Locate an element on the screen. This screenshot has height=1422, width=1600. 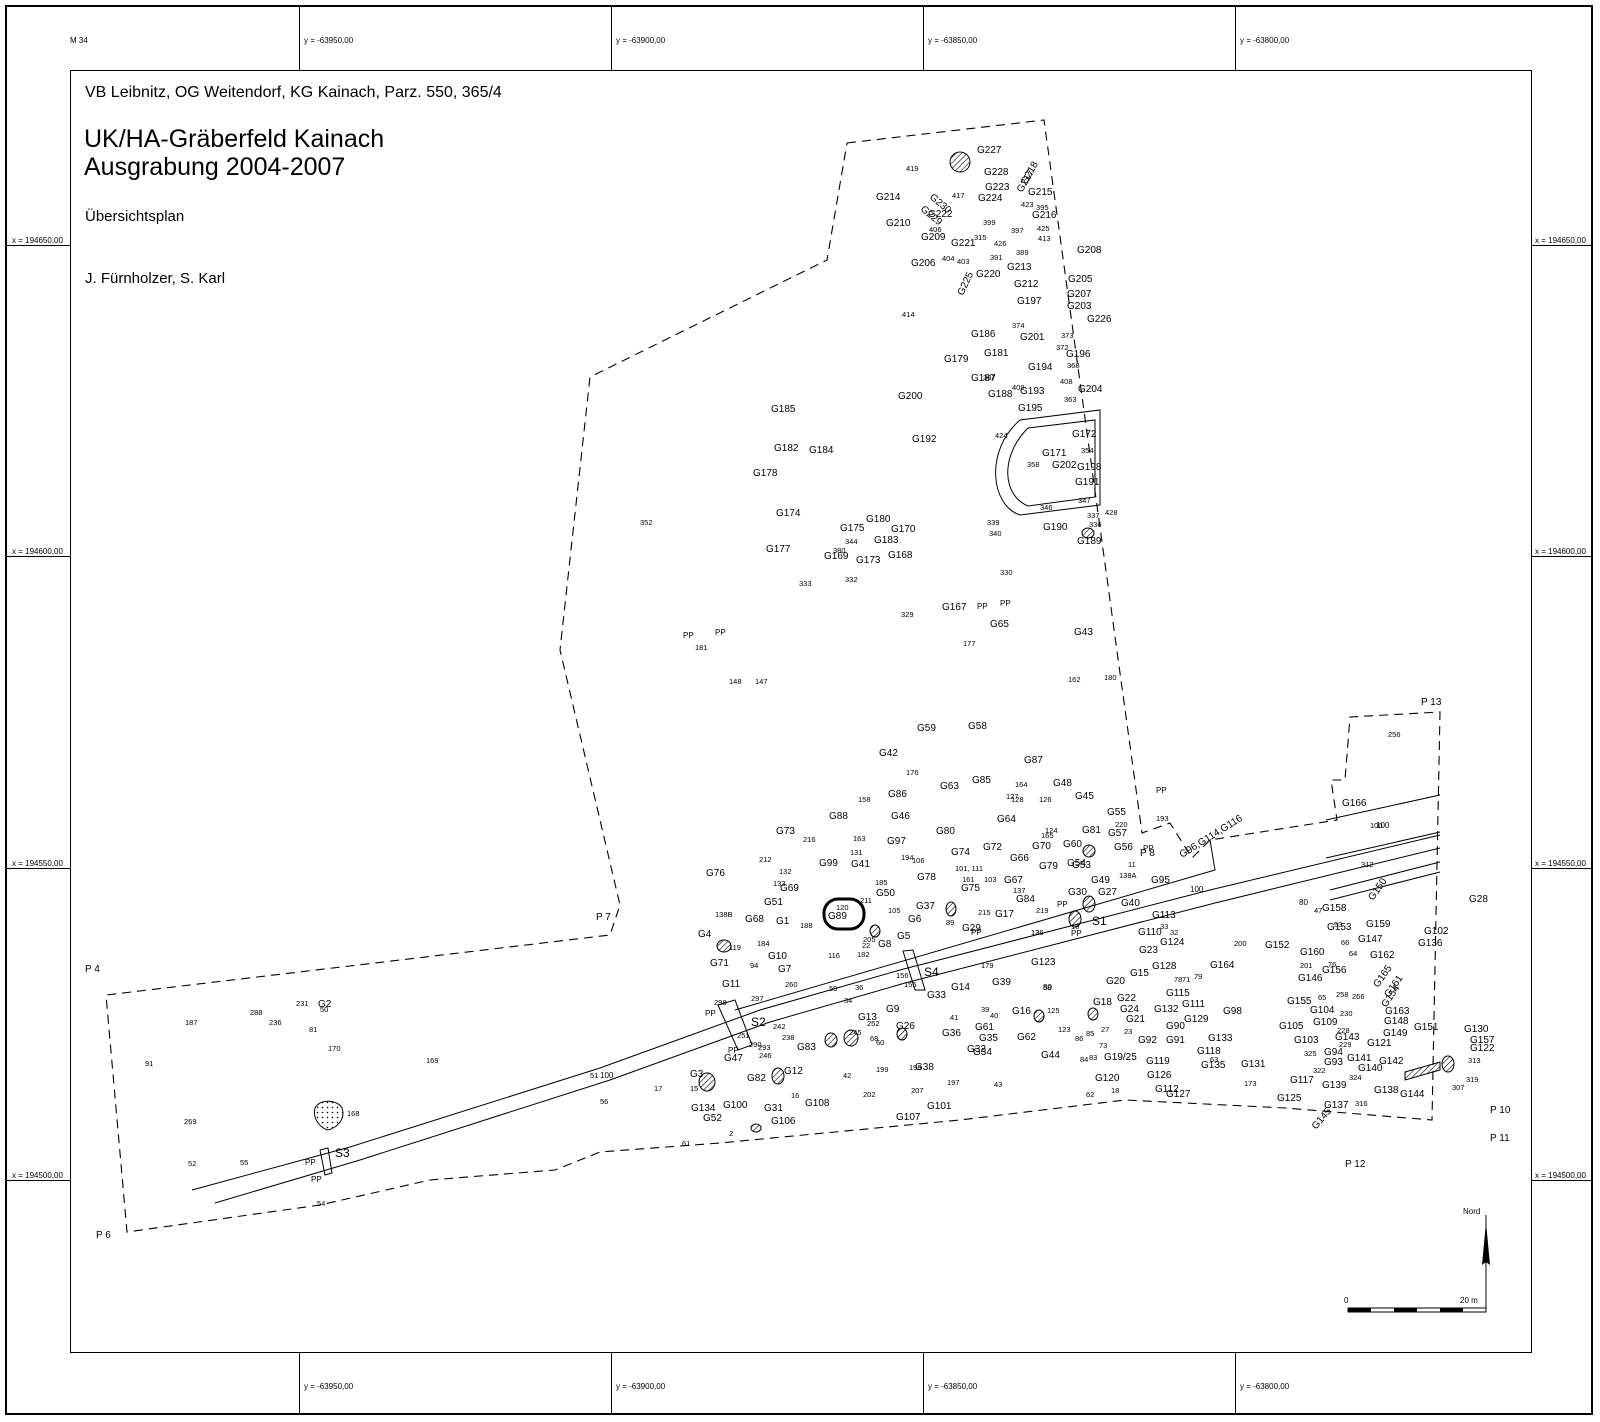
feature-label: 346 is located at coordinates (1046, 507).